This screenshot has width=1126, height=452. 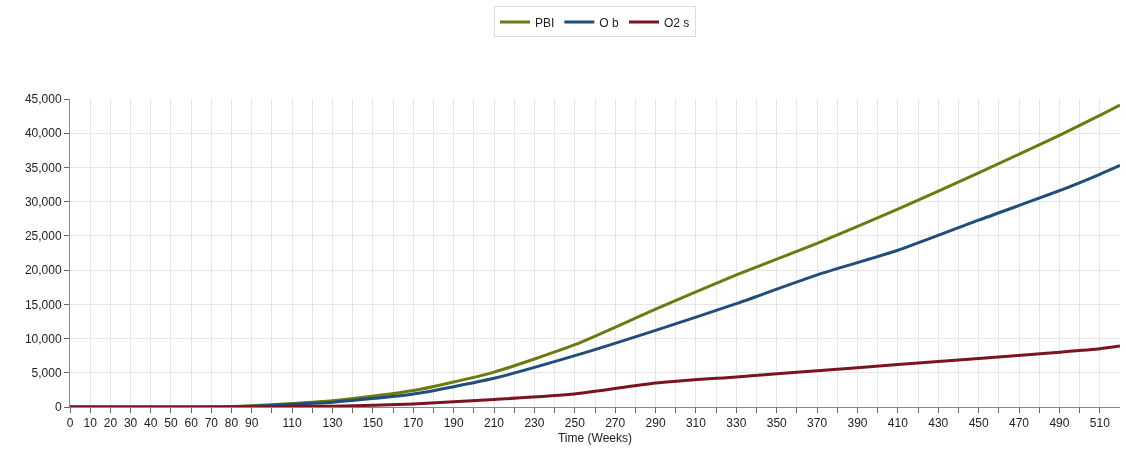 I want to click on legend-label: O2 s, so click(x=677, y=22).